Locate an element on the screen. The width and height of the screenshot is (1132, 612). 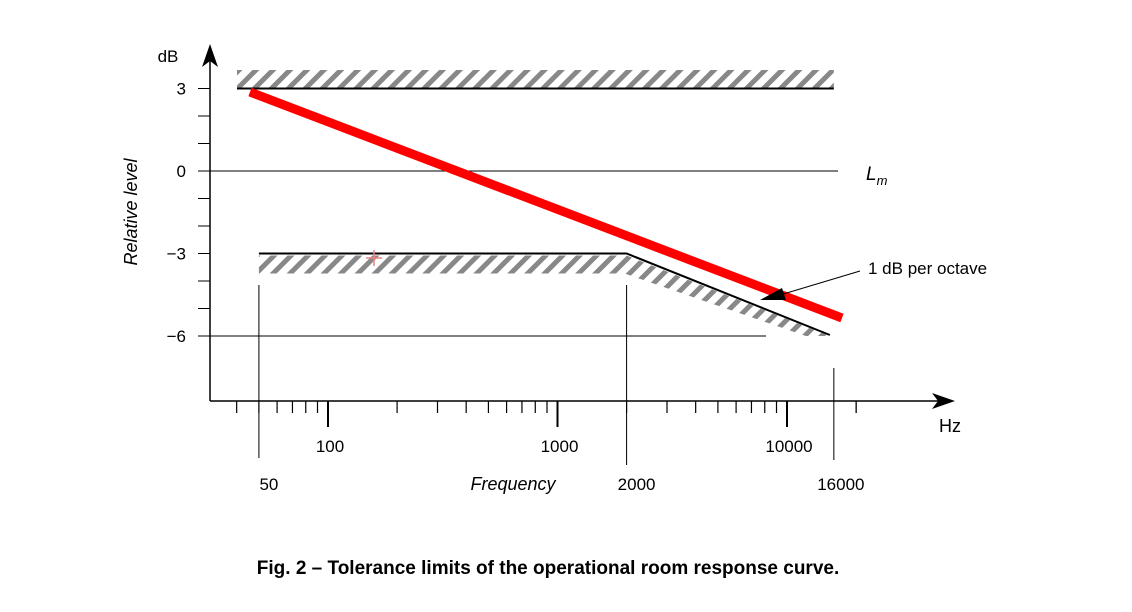
y-tick-label: 0 is located at coordinates (181, 171).